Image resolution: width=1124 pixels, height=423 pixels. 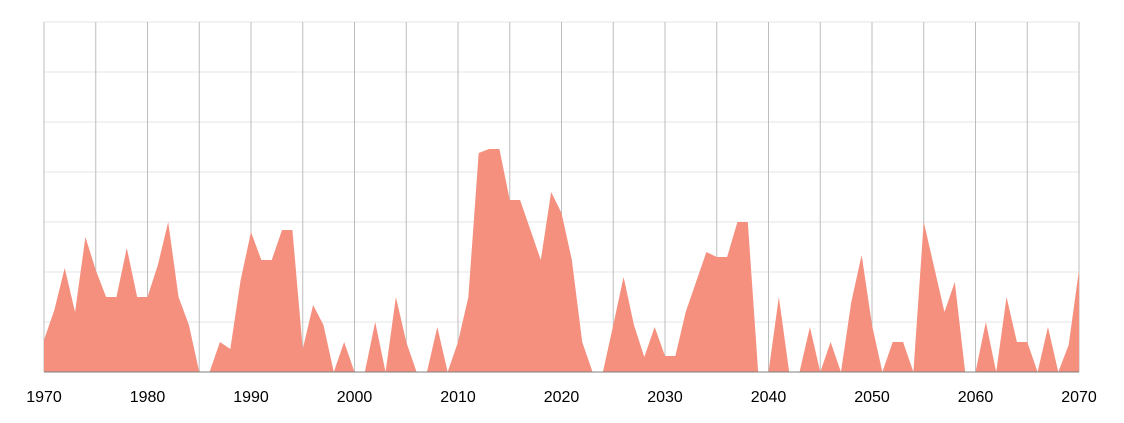 I want to click on x-tick-label: 2010, so click(x=458, y=397).